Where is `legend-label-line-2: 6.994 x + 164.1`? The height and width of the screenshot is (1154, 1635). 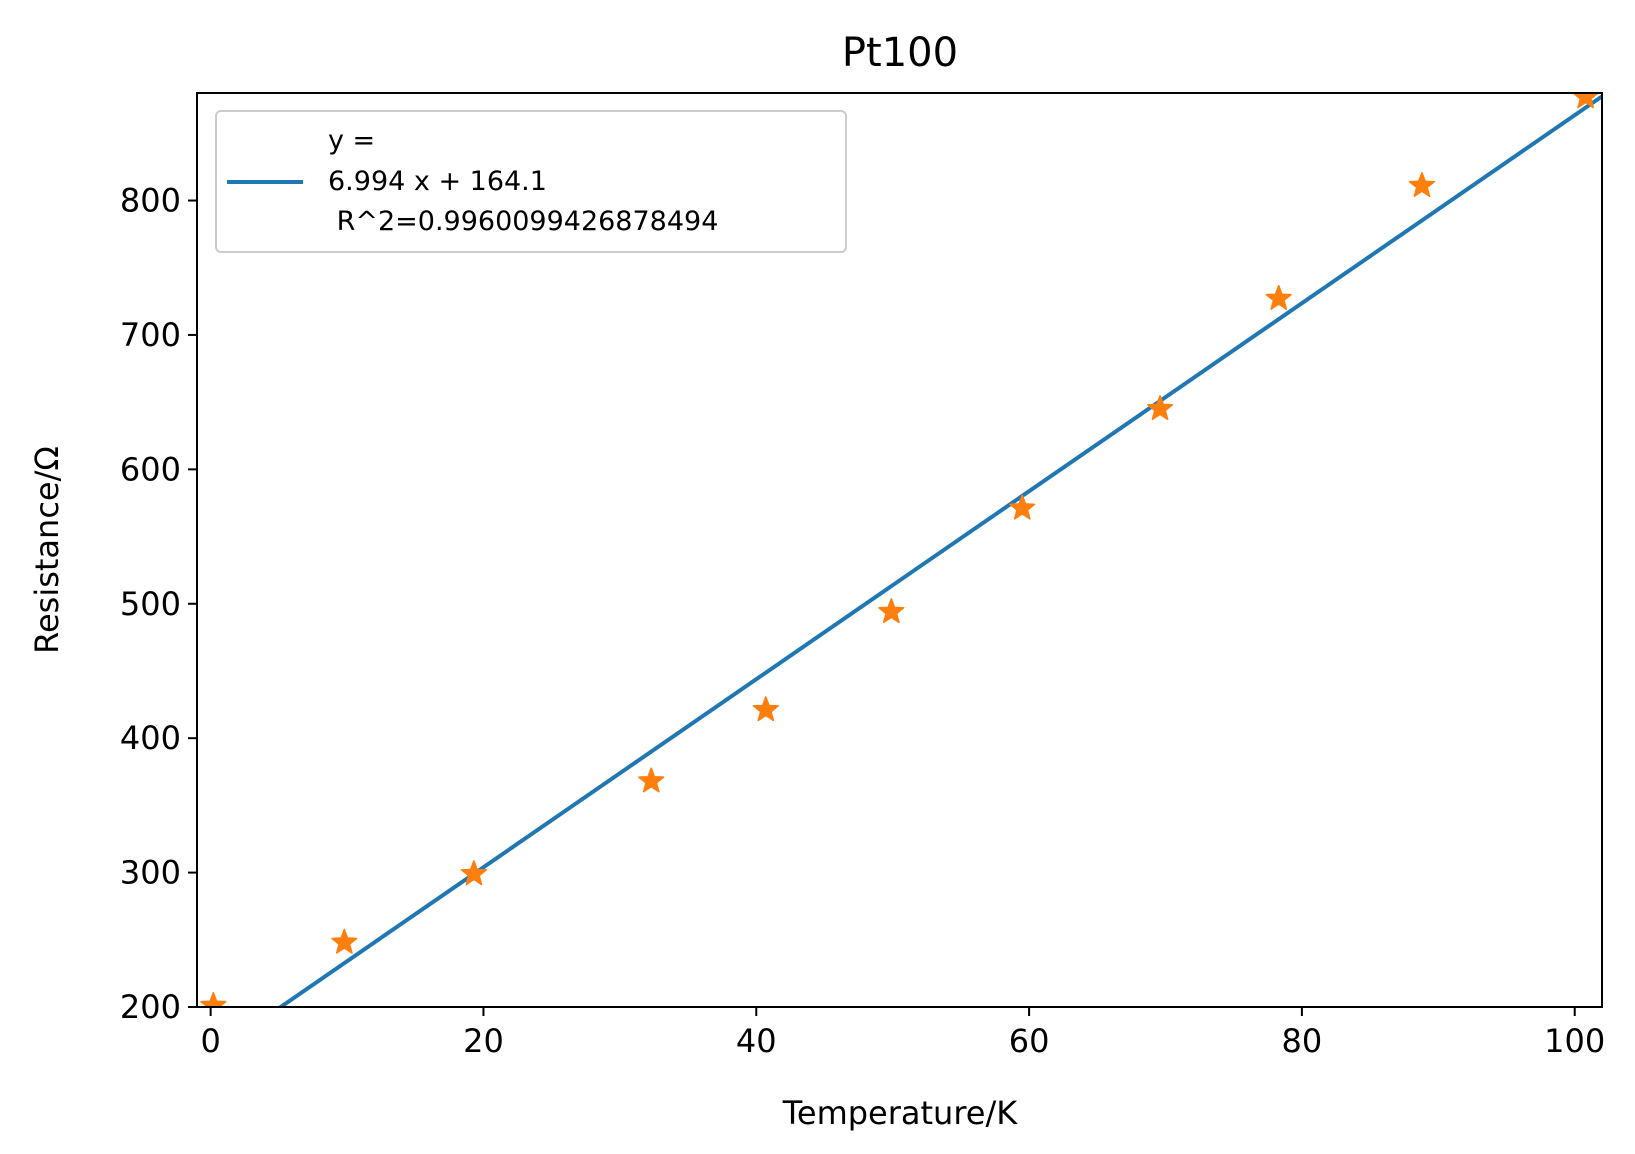 legend-label-line-2: 6.994 x + 164.1 is located at coordinates (437, 181).